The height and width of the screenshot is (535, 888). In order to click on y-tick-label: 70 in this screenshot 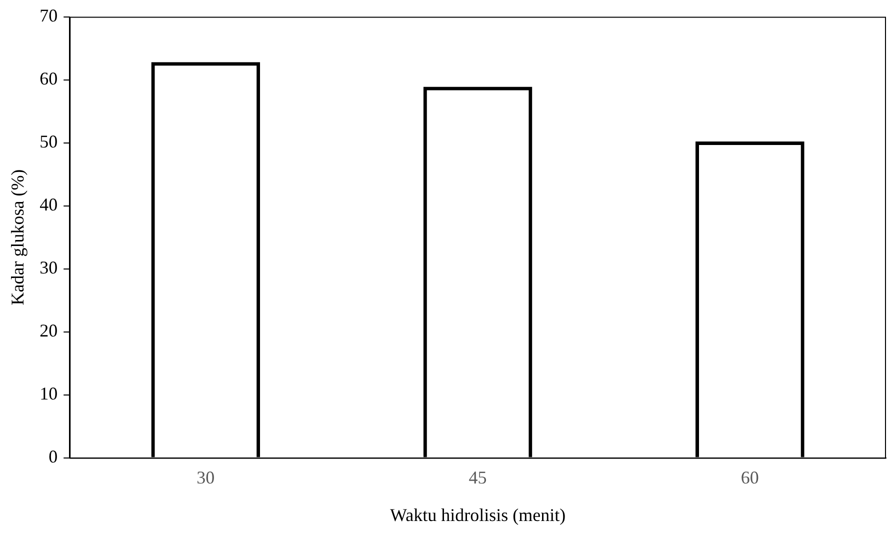, I will do `click(49, 16)`.